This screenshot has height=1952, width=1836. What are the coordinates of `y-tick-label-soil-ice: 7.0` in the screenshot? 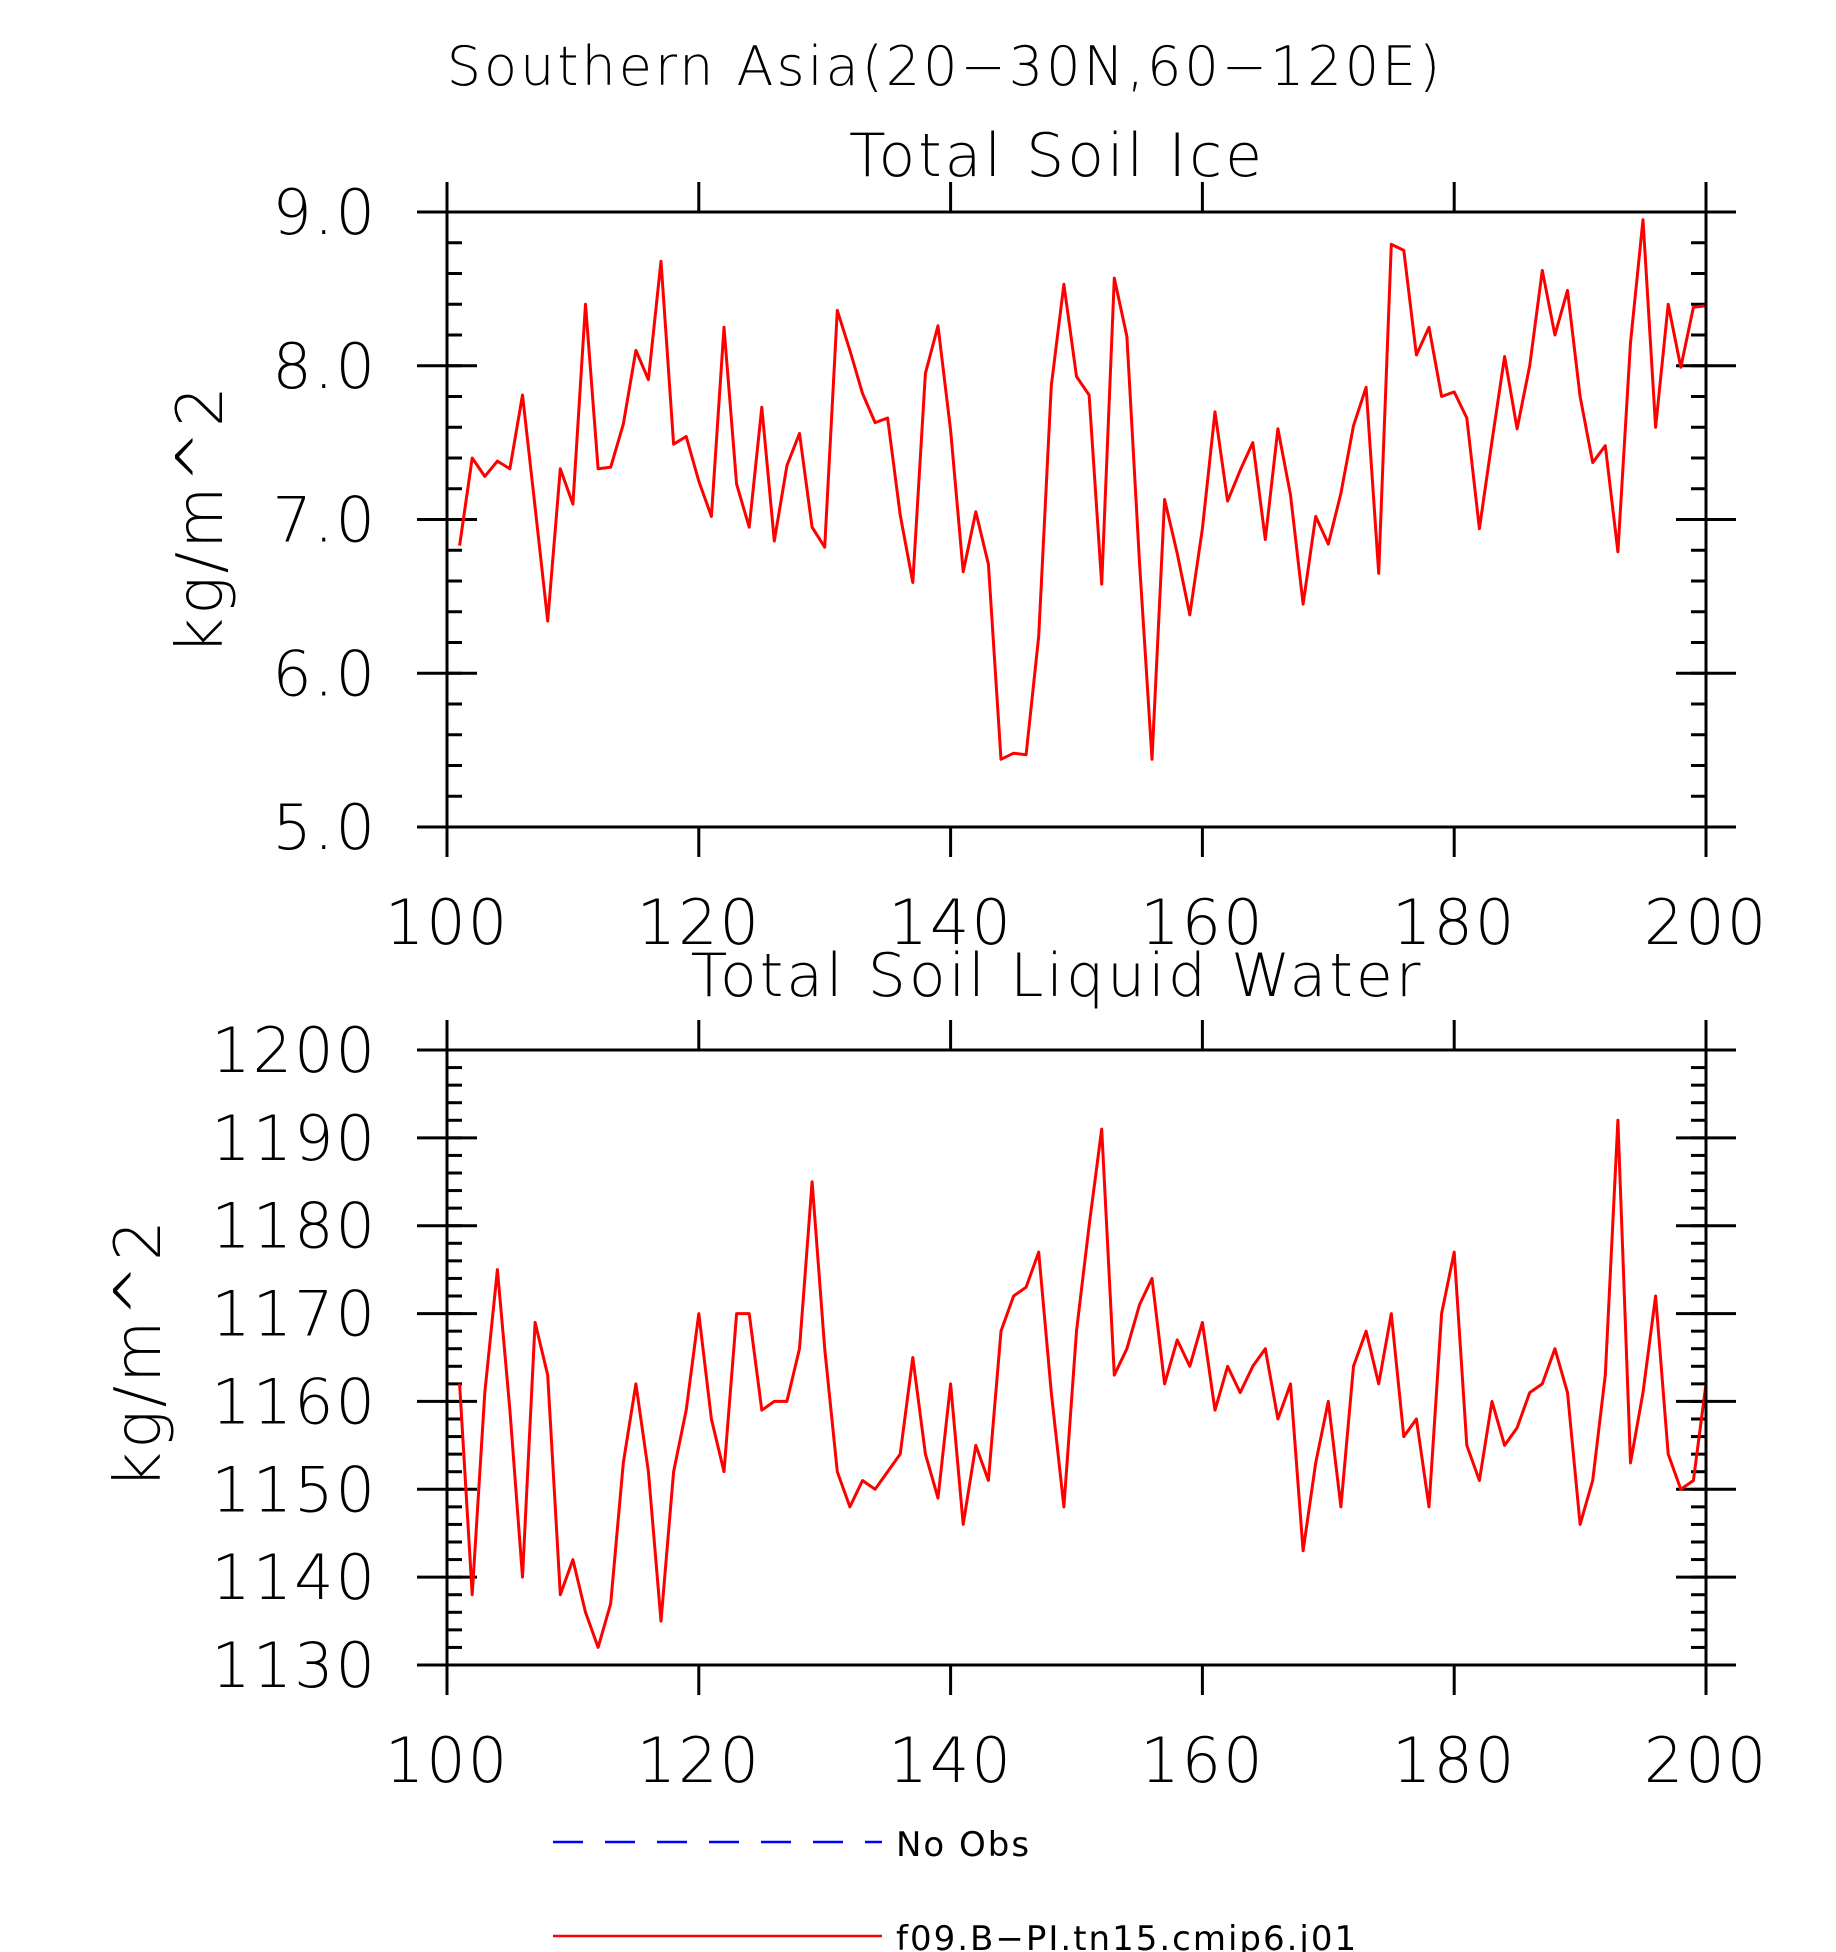 It's located at (324, 520).